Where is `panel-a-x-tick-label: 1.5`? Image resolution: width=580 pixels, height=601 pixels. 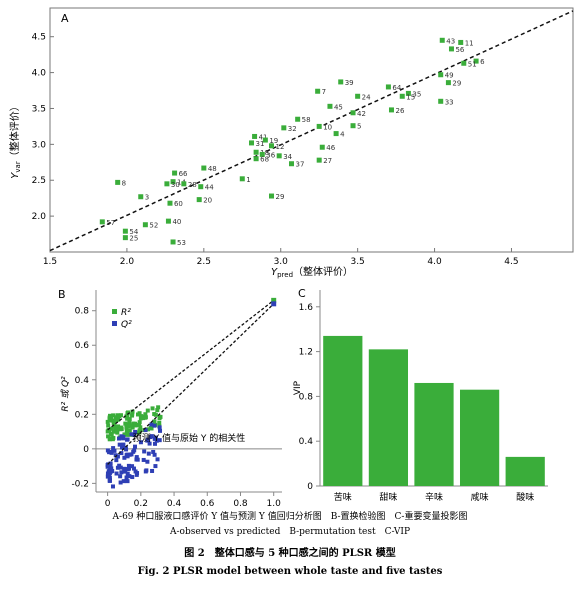 panel-a-x-tick-label: 1.5 is located at coordinates (50, 262).